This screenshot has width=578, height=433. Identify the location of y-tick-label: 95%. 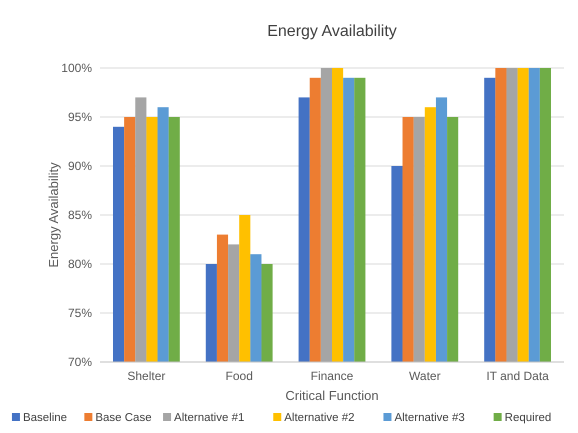
(80, 117).